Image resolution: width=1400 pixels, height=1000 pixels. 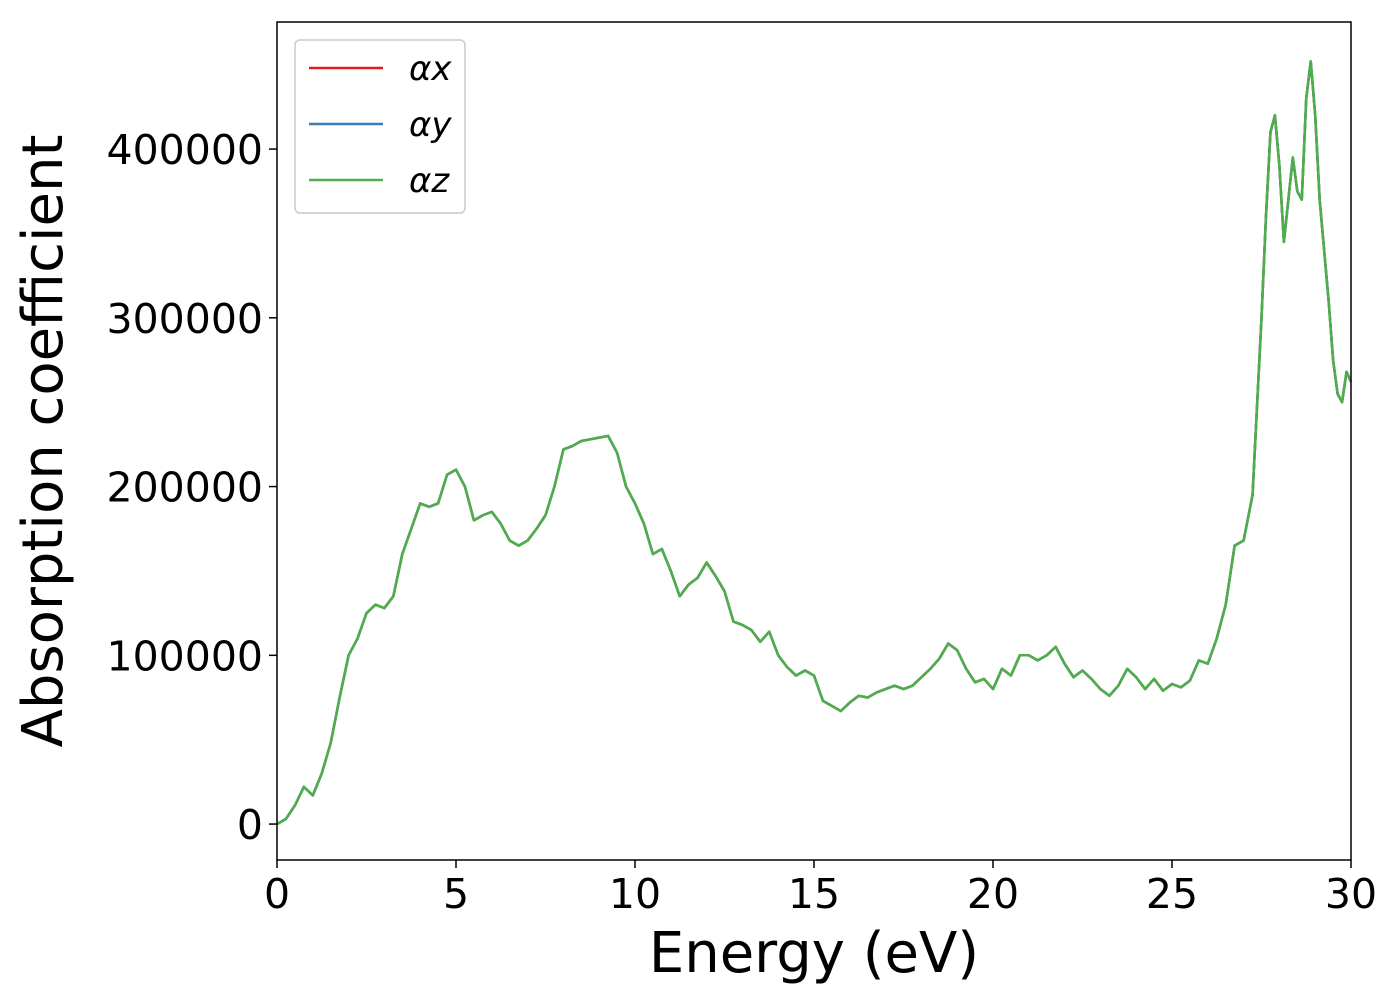 What do you see at coordinates (184, 319) in the screenshot?
I see `y-tick-label: 300000` at bounding box center [184, 319].